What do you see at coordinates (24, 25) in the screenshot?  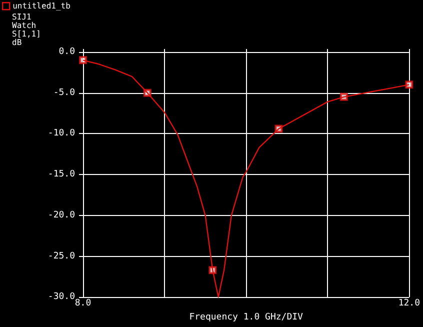 I see `text: Watch` at bounding box center [24, 25].